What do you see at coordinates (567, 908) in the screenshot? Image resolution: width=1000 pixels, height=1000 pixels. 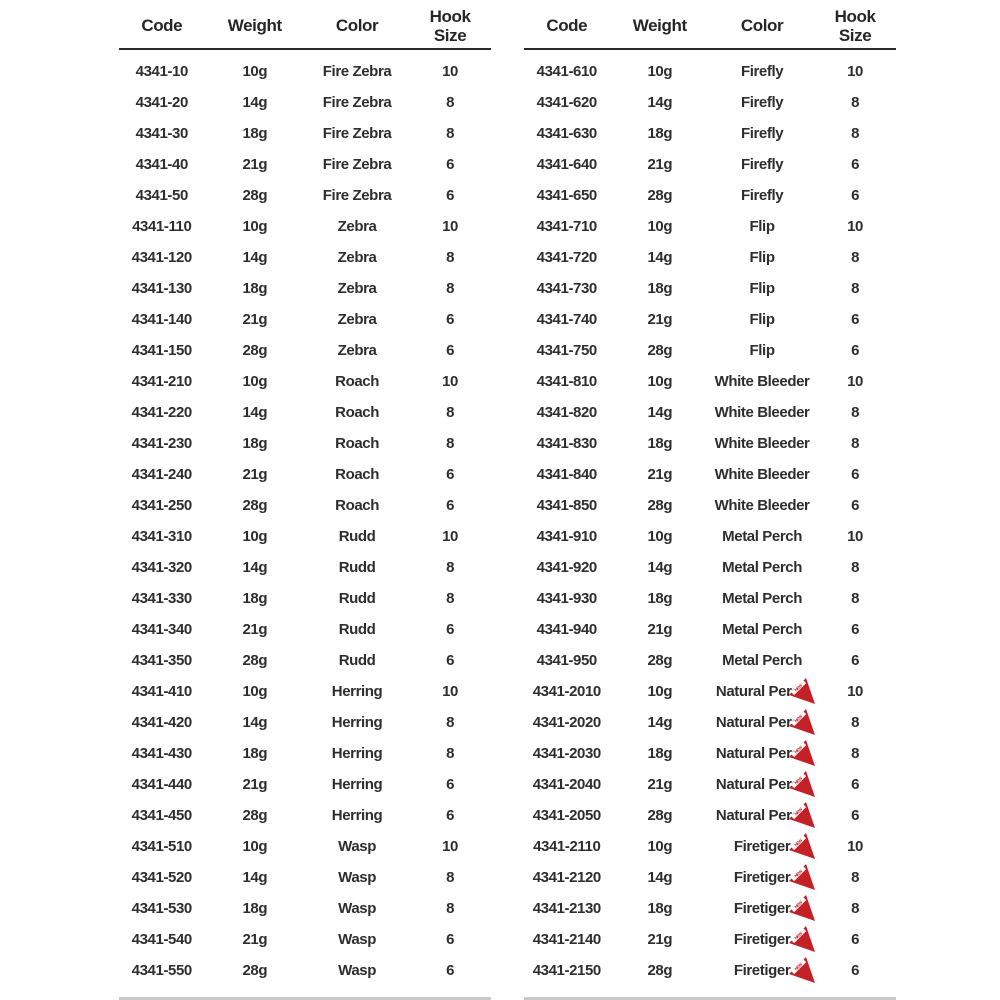 I see `code-value: 4341-2130` at bounding box center [567, 908].